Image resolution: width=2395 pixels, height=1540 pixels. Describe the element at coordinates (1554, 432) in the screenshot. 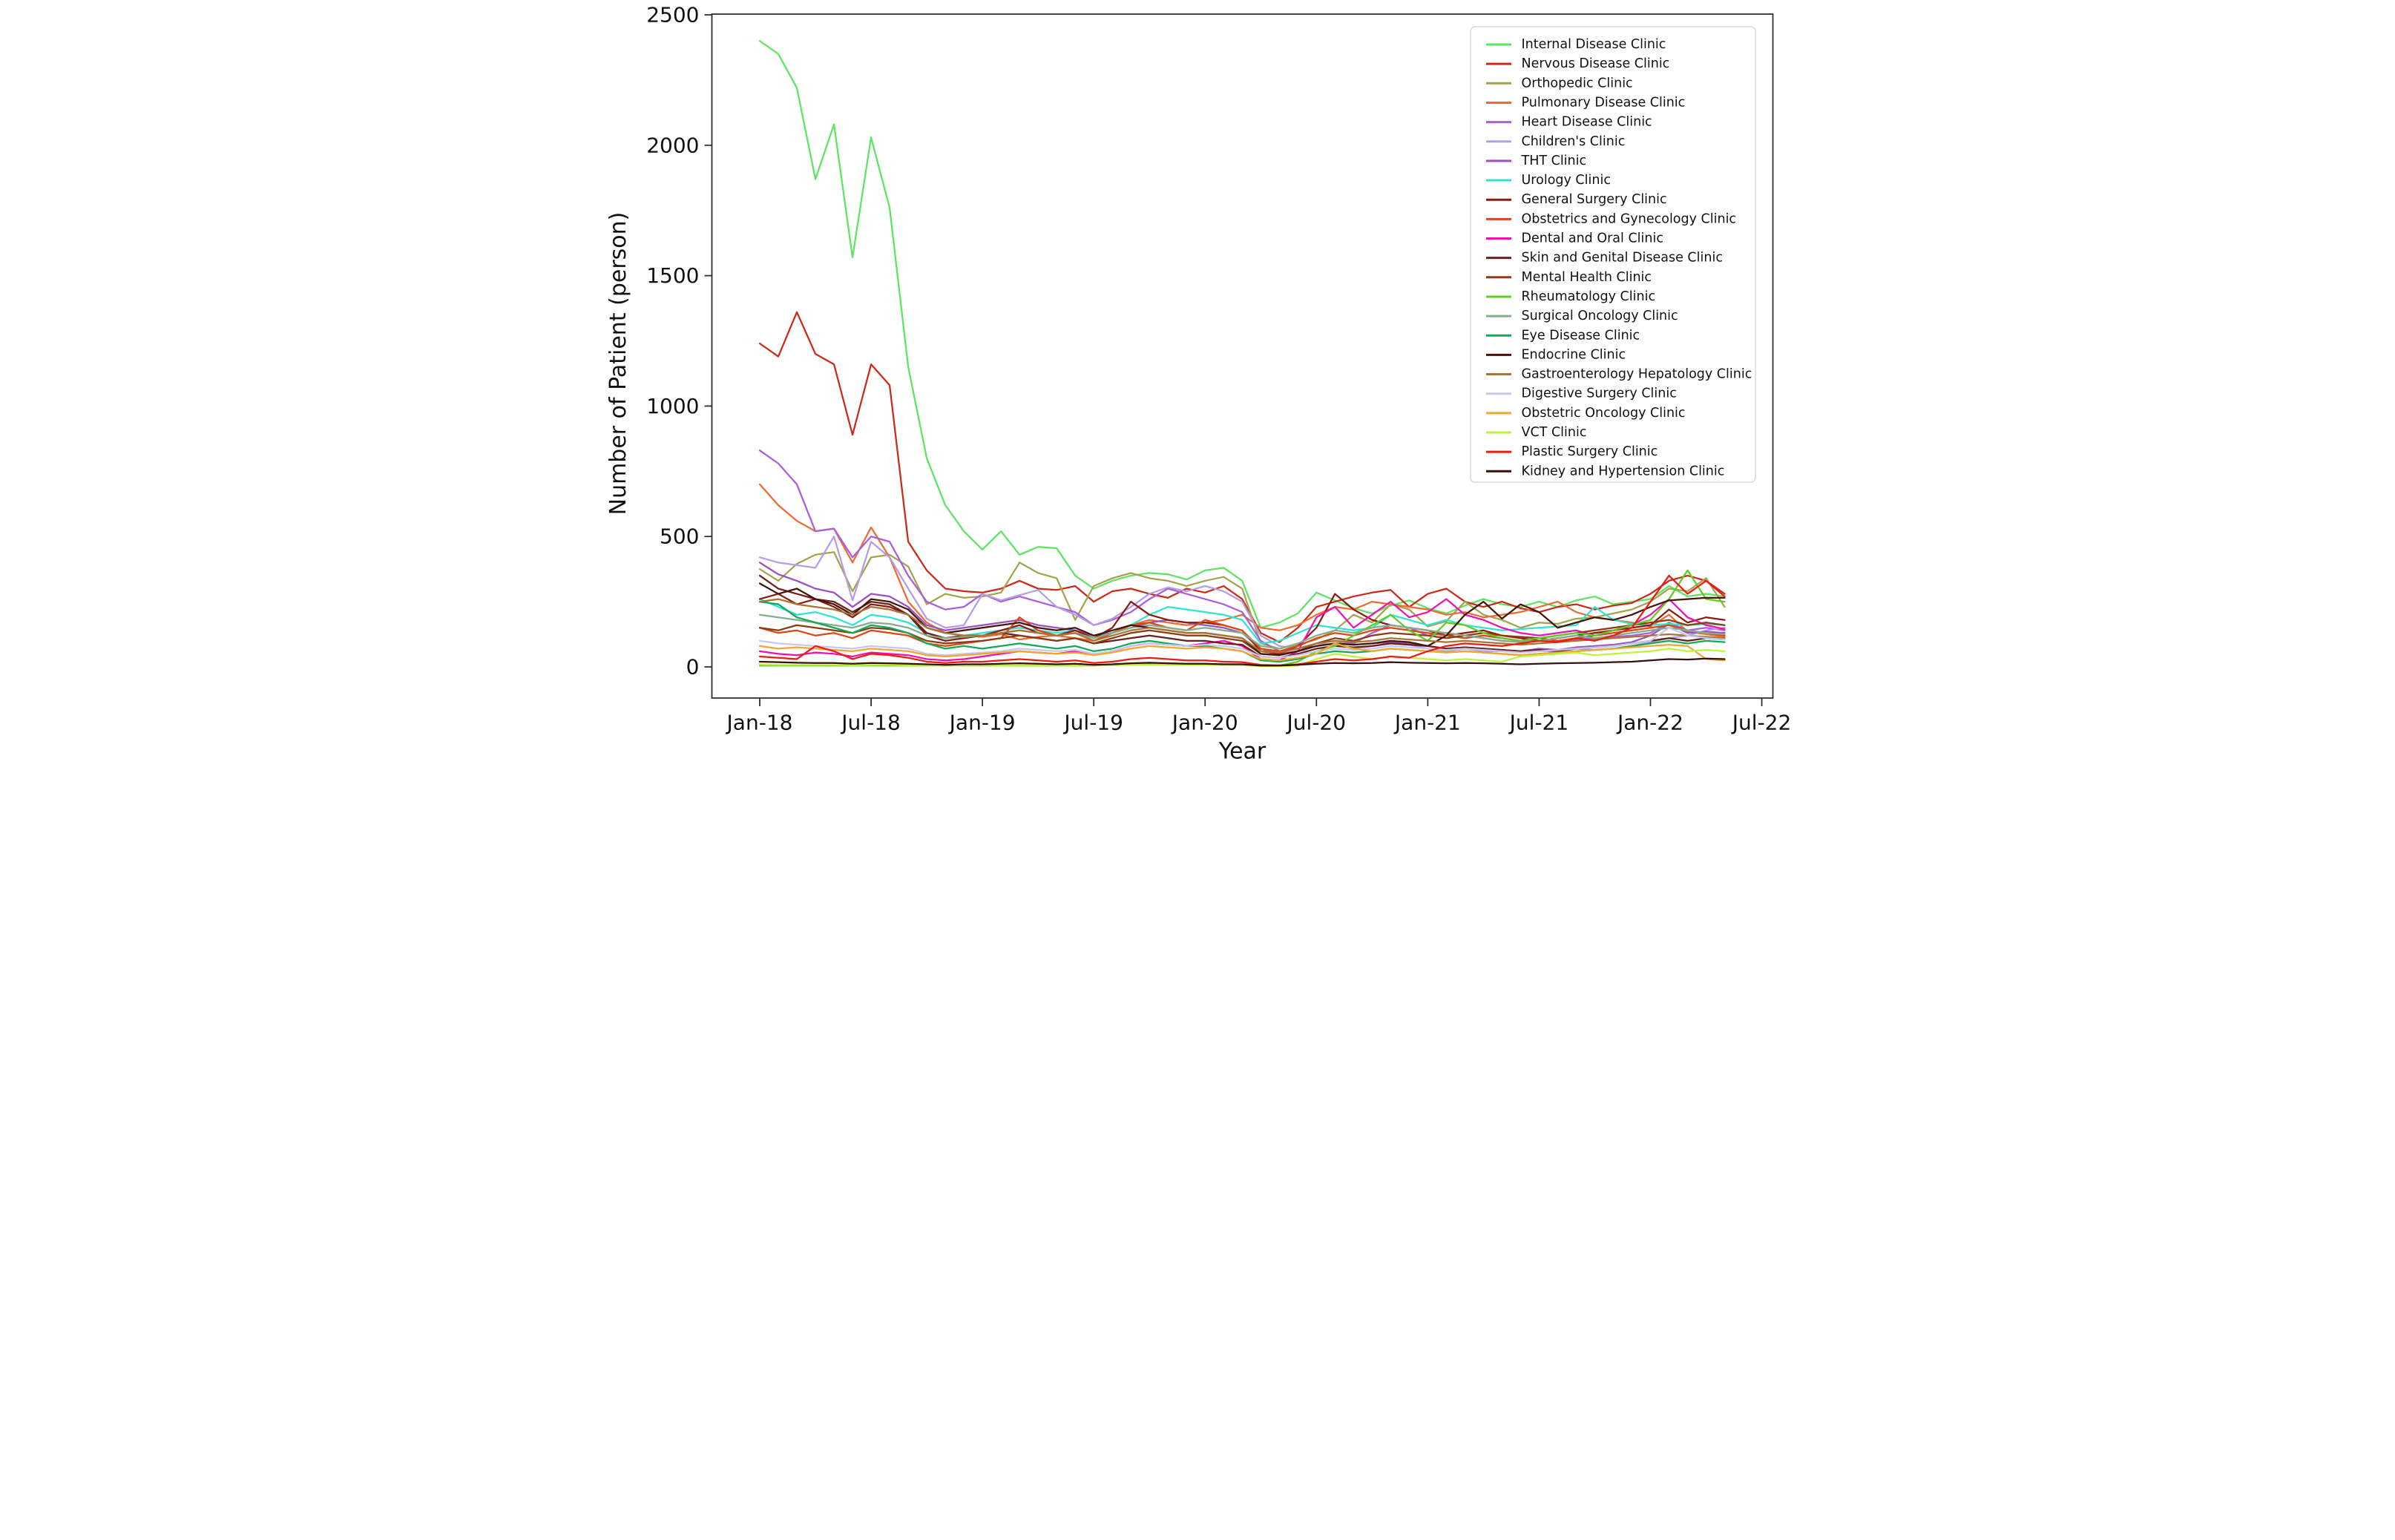

I see `legend-label-vct: VCT Clinic` at that location.